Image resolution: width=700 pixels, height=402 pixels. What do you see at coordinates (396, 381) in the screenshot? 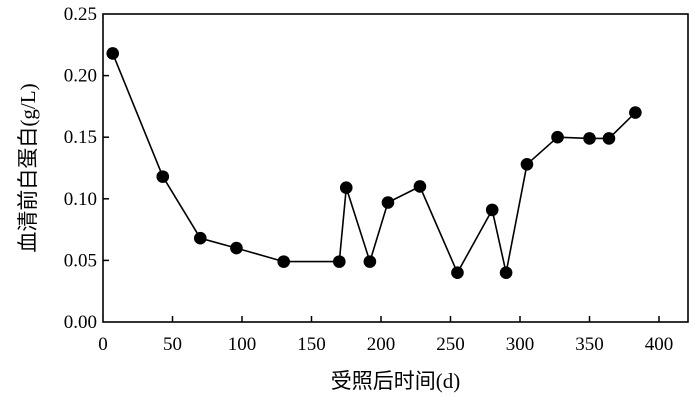
I see `x-axis-title: 受照后时间(d)` at bounding box center [396, 381].